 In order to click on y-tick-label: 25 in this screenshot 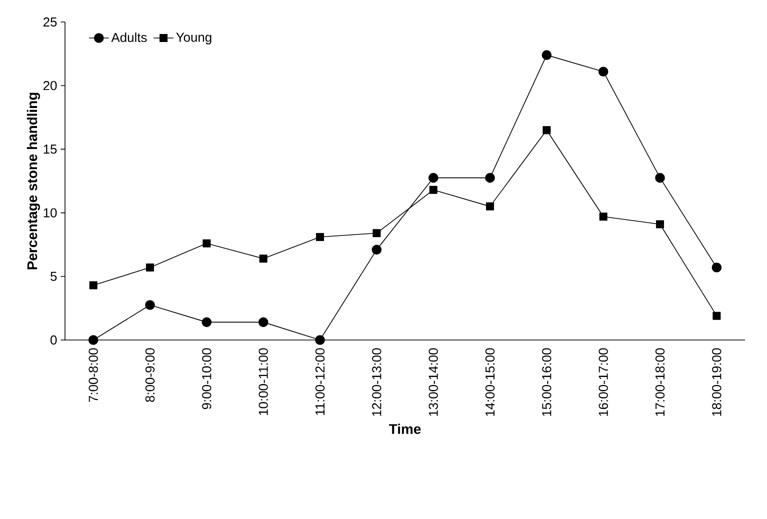, I will do `click(50, 22)`.